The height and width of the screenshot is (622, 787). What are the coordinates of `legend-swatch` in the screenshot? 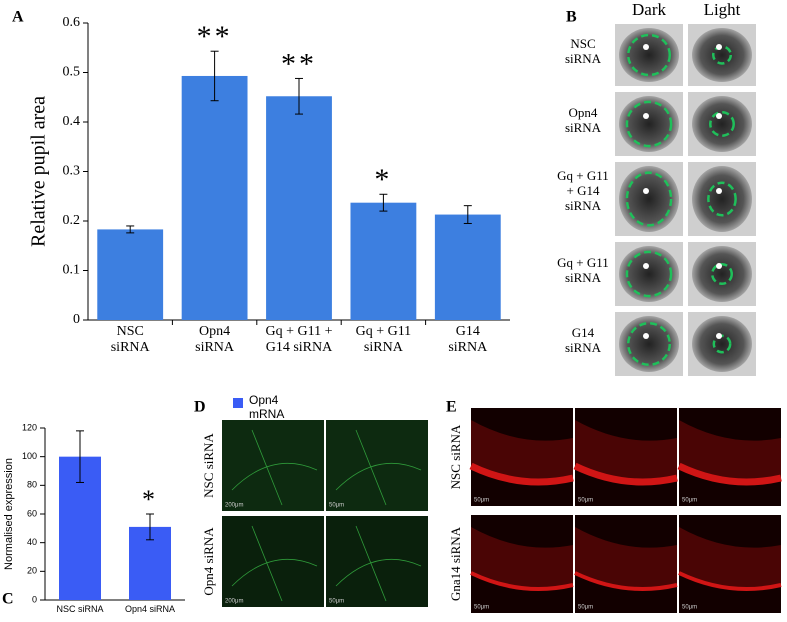 It's located at (238, 403).